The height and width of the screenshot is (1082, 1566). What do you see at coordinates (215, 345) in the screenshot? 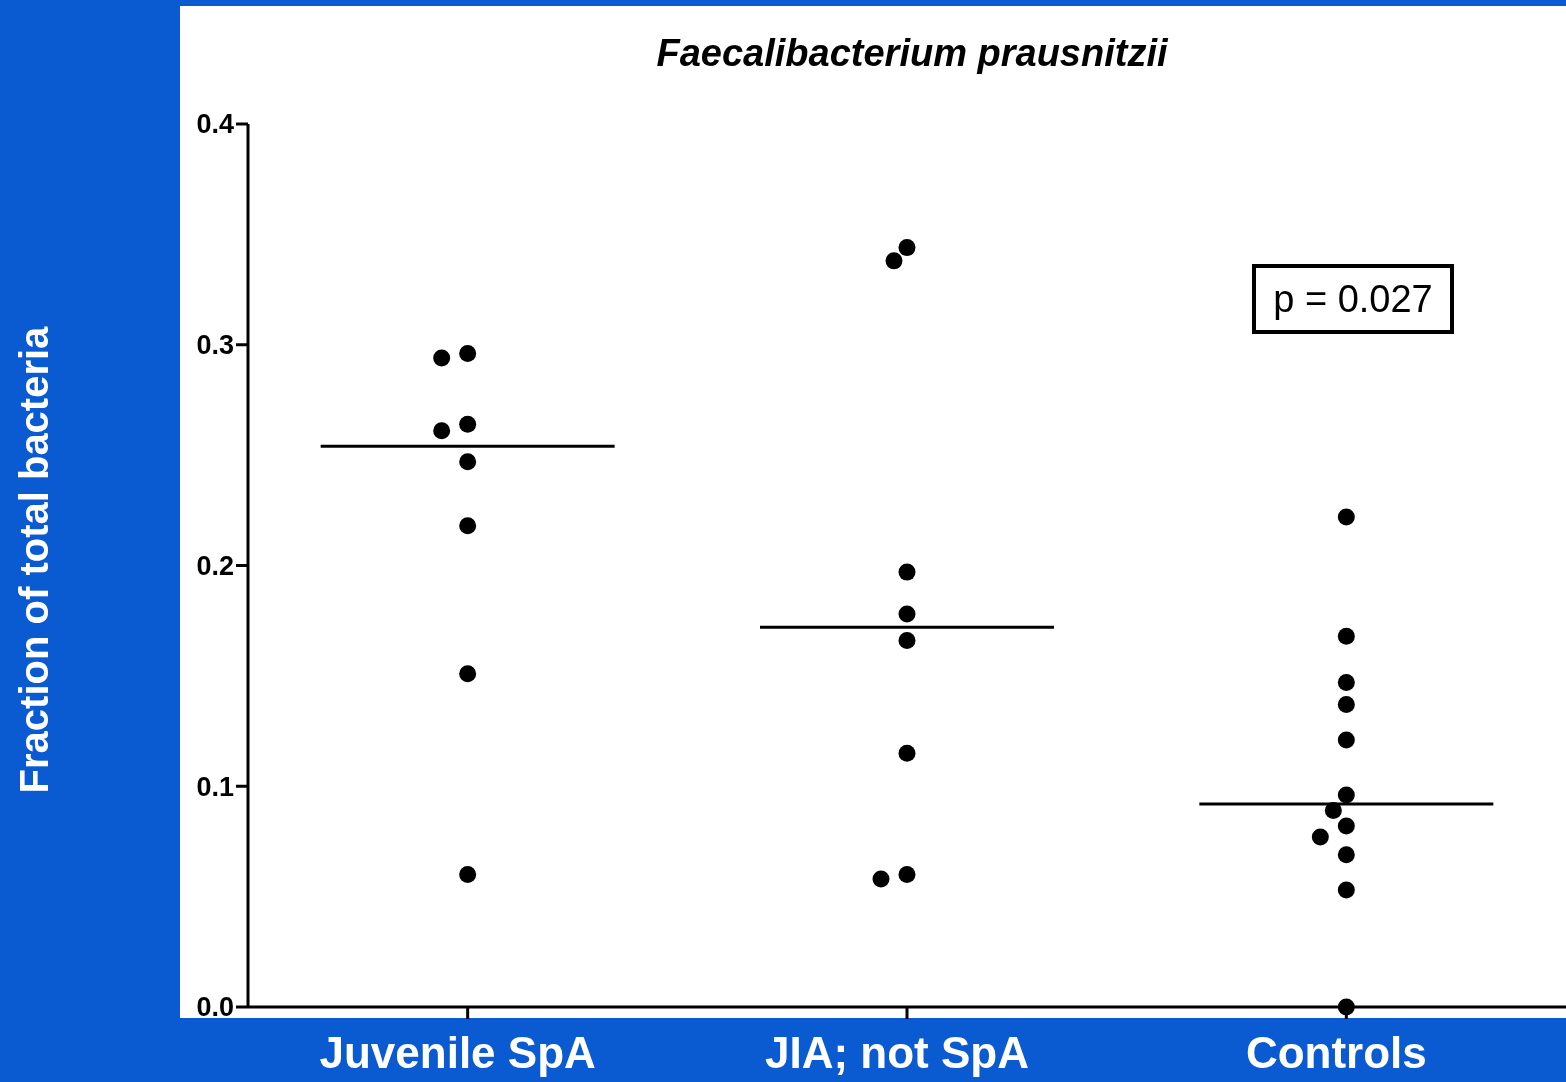
I see `y-tick-label: 0.3` at bounding box center [215, 345].